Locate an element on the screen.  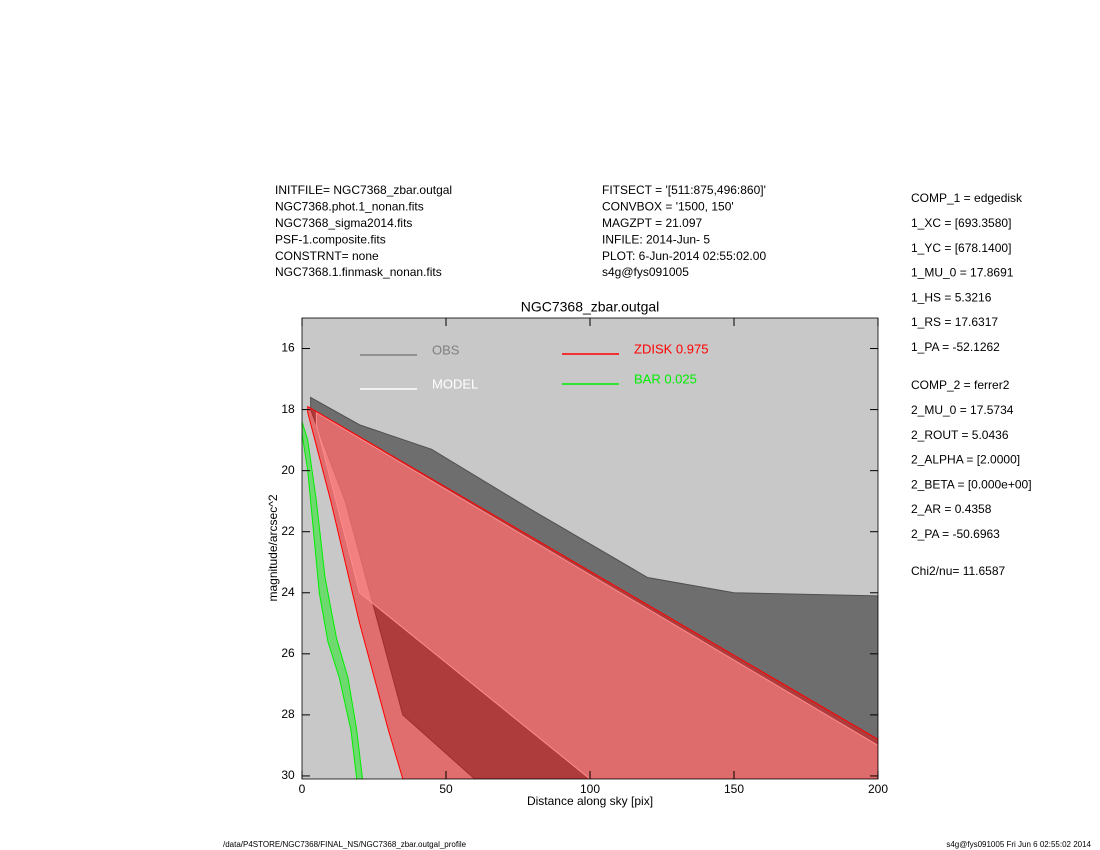
parameter: 2_BETA = [0.000e+00] is located at coordinates (971, 484).